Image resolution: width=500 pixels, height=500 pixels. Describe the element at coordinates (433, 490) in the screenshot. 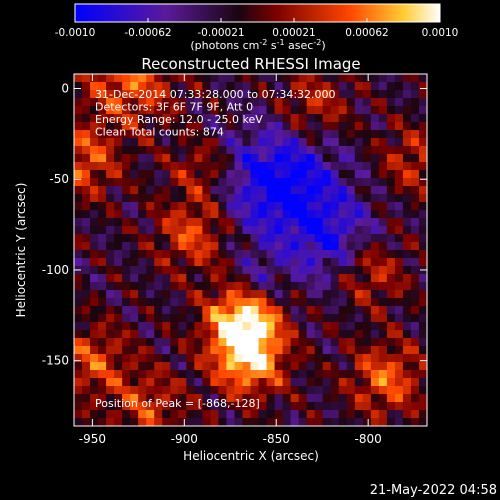

I see `timestamp: 21-May-2022 04:58` at that location.